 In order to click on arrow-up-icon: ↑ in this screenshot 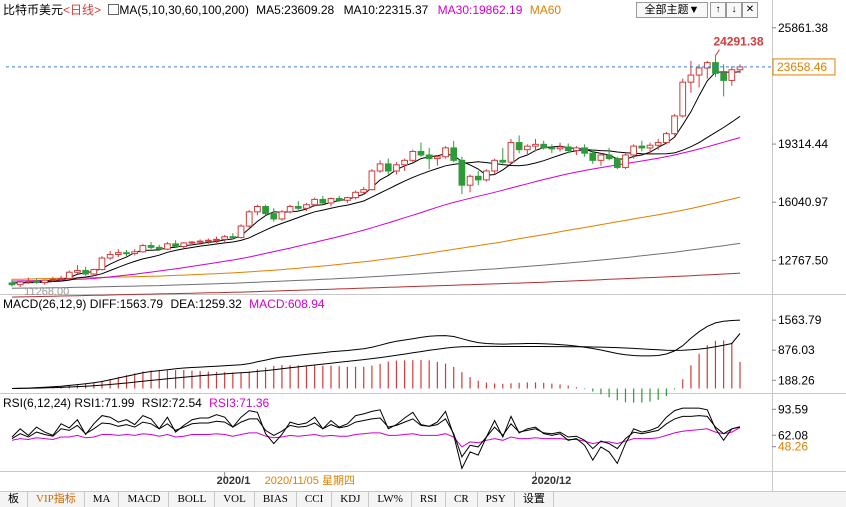, I will do `click(718, 10)`.